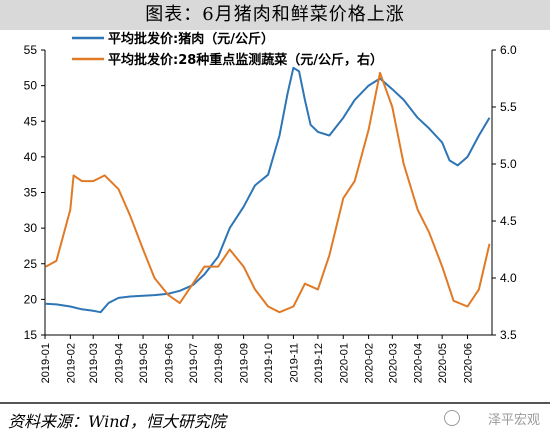 The image size is (550, 438). What do you see at coordinates (31, 299) in the screenshot?
I see `y-left-tick-label: 20` at bounding box center [31, 299].